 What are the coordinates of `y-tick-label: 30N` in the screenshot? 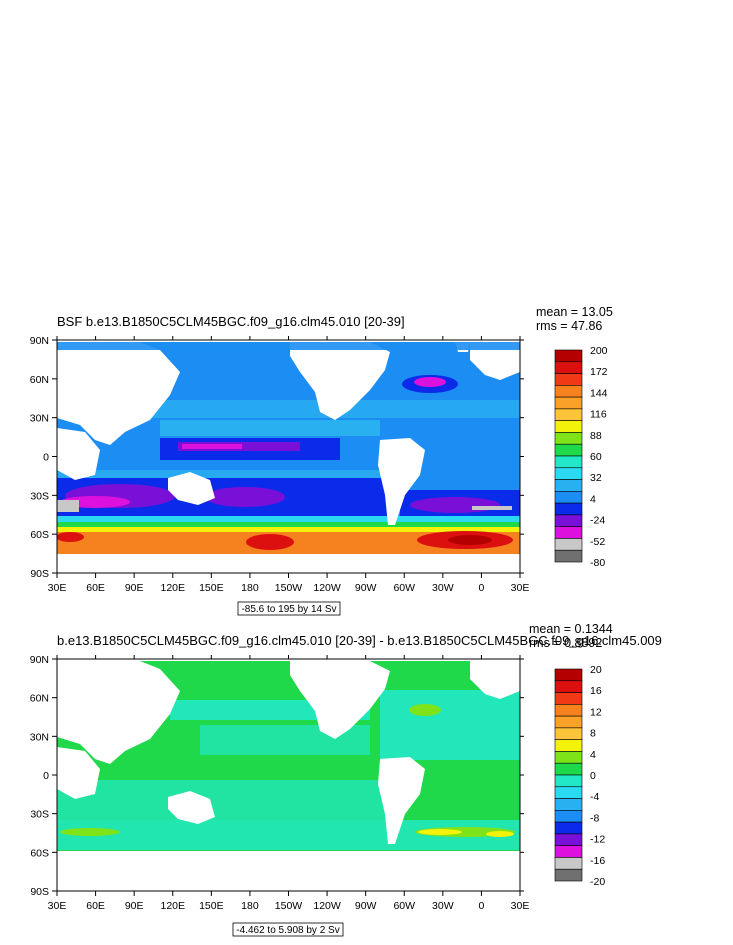 It's located at (39, 419).